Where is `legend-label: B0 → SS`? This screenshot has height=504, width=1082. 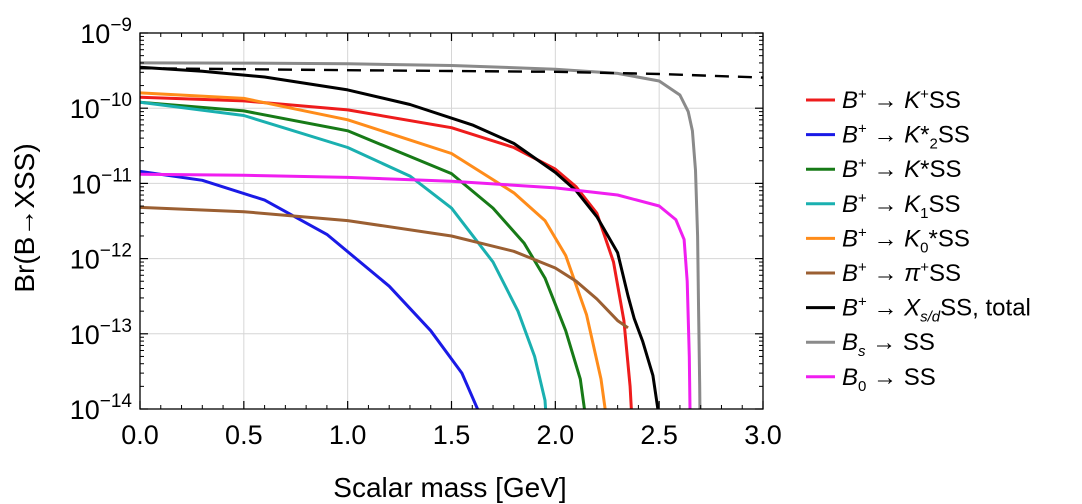
legend-label: B0 → SS is located at coordinates (889, 379).